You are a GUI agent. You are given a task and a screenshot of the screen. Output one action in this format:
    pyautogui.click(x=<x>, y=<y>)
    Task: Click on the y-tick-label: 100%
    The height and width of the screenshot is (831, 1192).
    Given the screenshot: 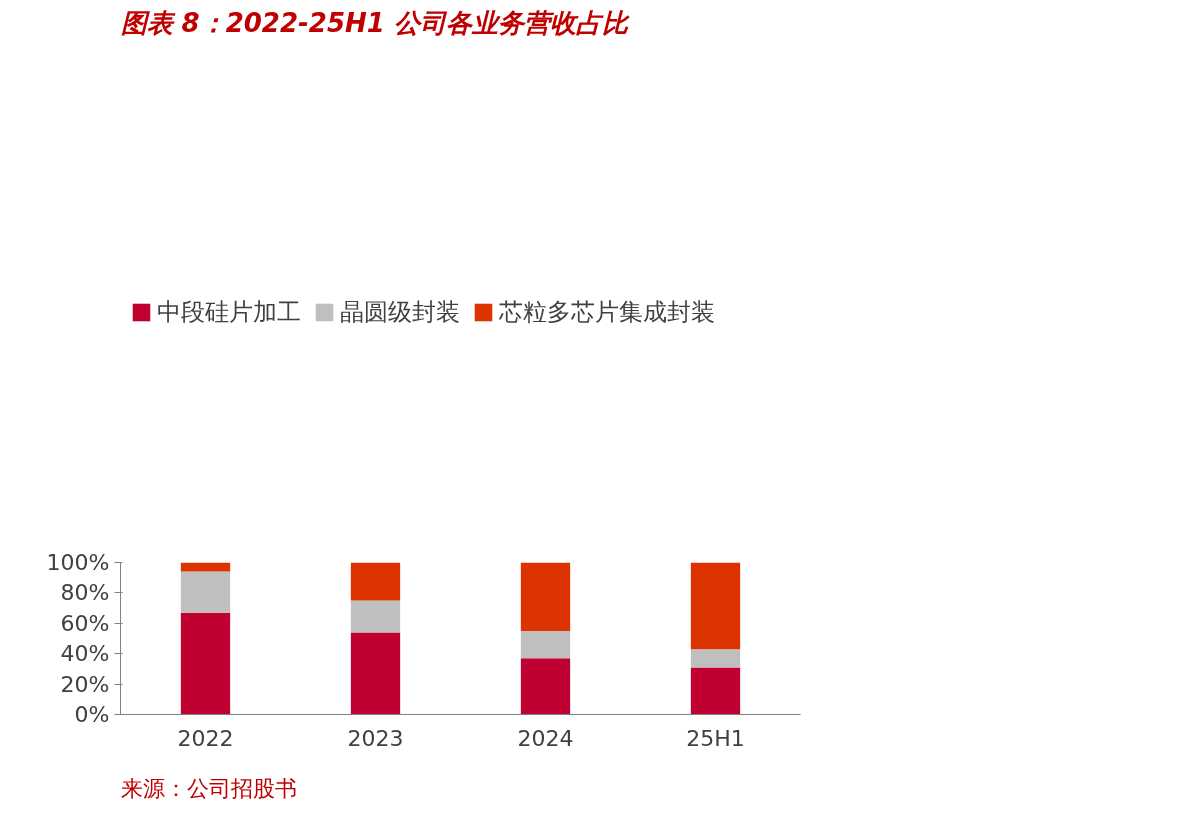 What is the action you would take?
    pyautogui.click(x=78, y=562)
    